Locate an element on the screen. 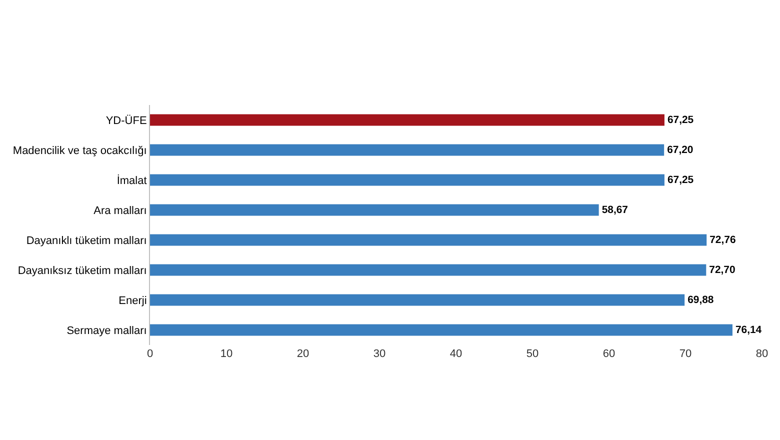 This screenshot has width=780, height=440. y-tick-label: Sermaye malları is located at coordinates (106, 330).